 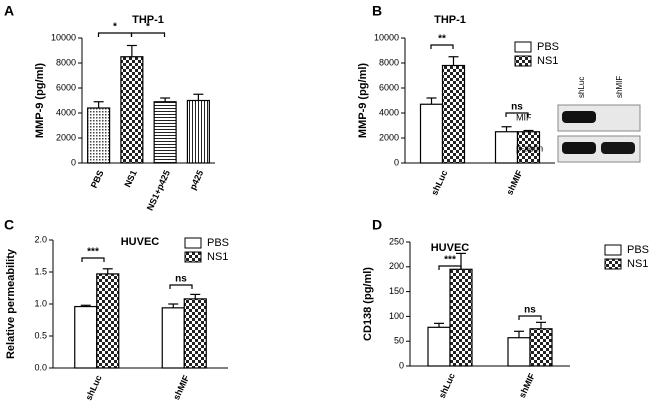 I want to click on chart-title: HUVEC, so click(x=450, y=248).